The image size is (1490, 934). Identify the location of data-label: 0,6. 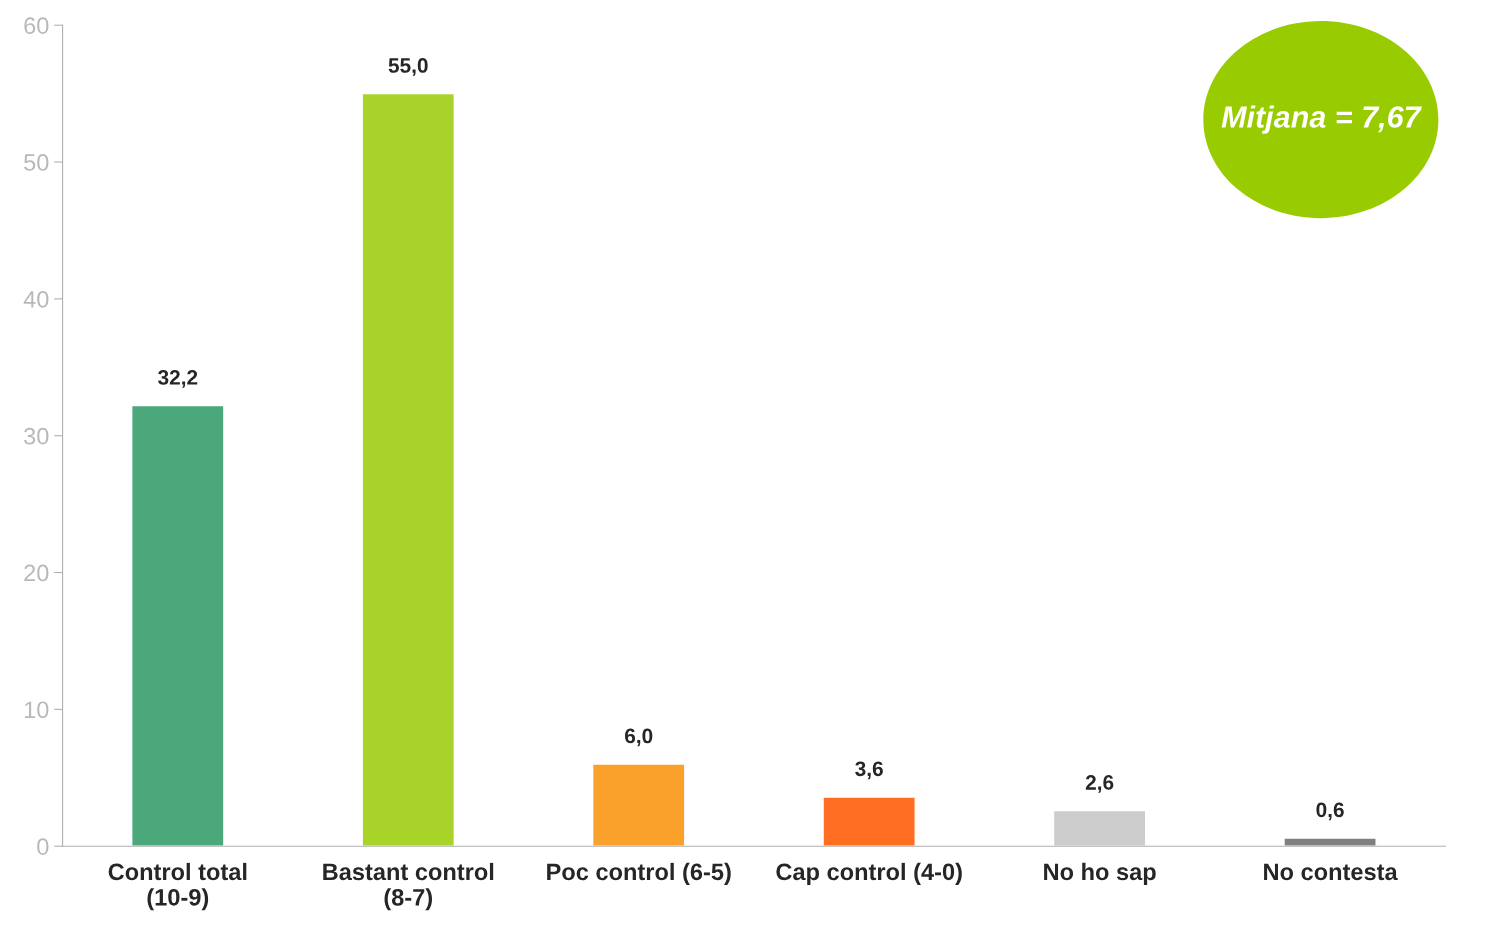
(1330, 811).